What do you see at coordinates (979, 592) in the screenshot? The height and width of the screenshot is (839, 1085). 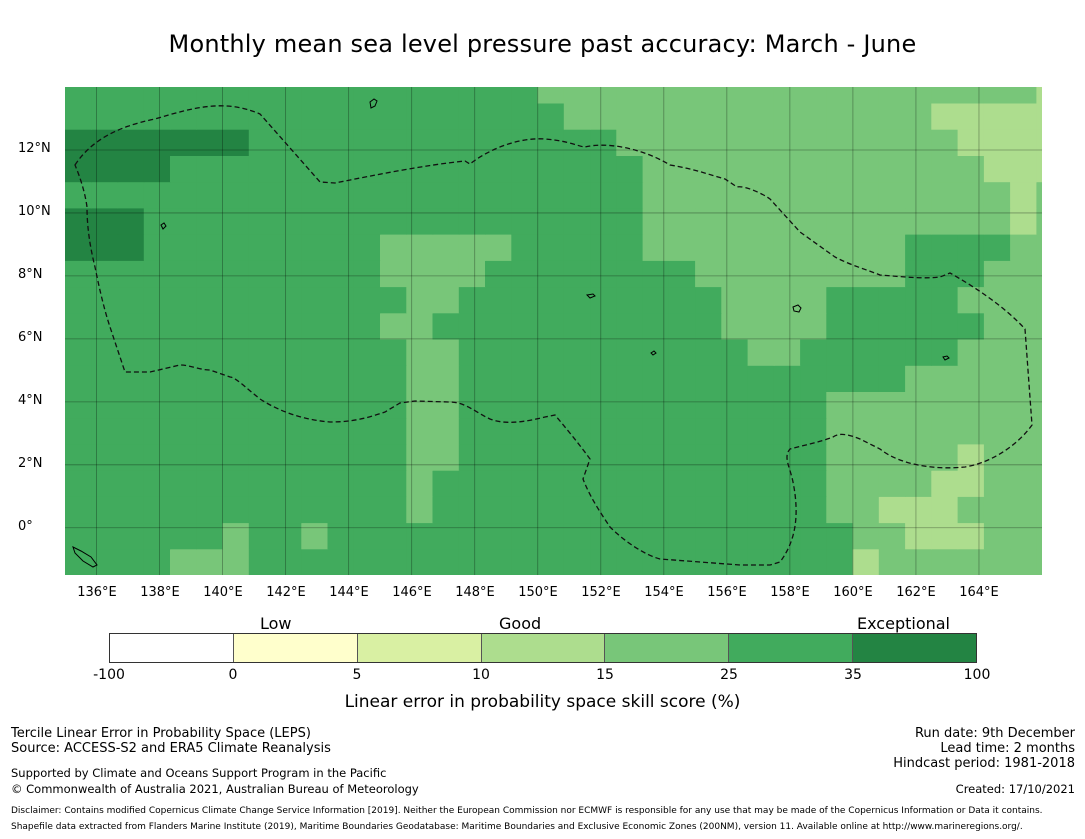 I see `lon-label-164e: 164°E` at bounding box center [979, 592].